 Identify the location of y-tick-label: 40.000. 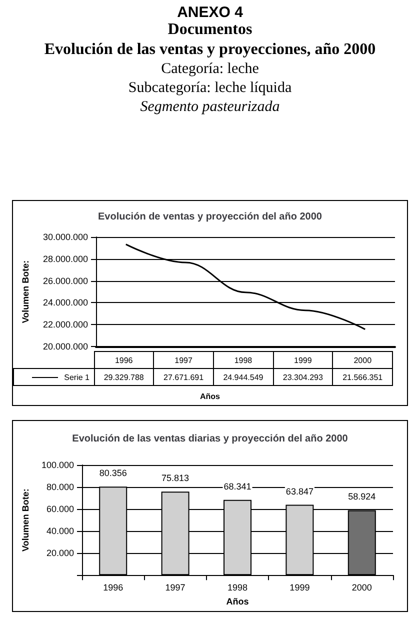
(60, 531).